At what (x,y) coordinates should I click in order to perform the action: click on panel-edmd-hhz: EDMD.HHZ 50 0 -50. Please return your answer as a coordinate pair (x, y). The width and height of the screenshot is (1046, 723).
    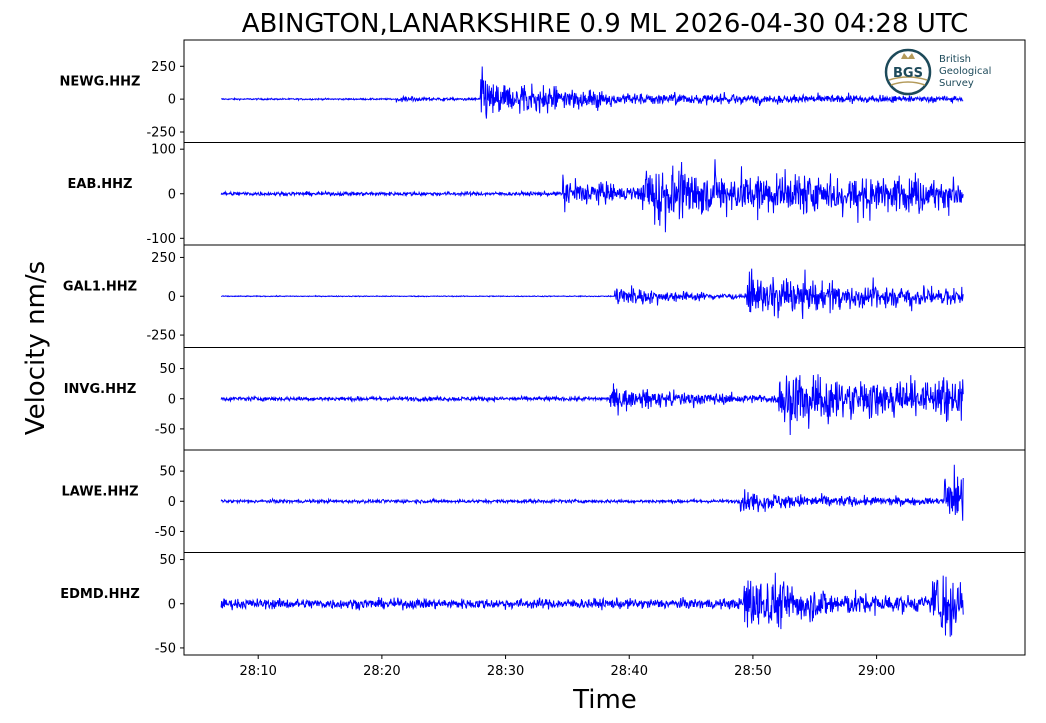
    Looking at the image, I should click on (543, 604).